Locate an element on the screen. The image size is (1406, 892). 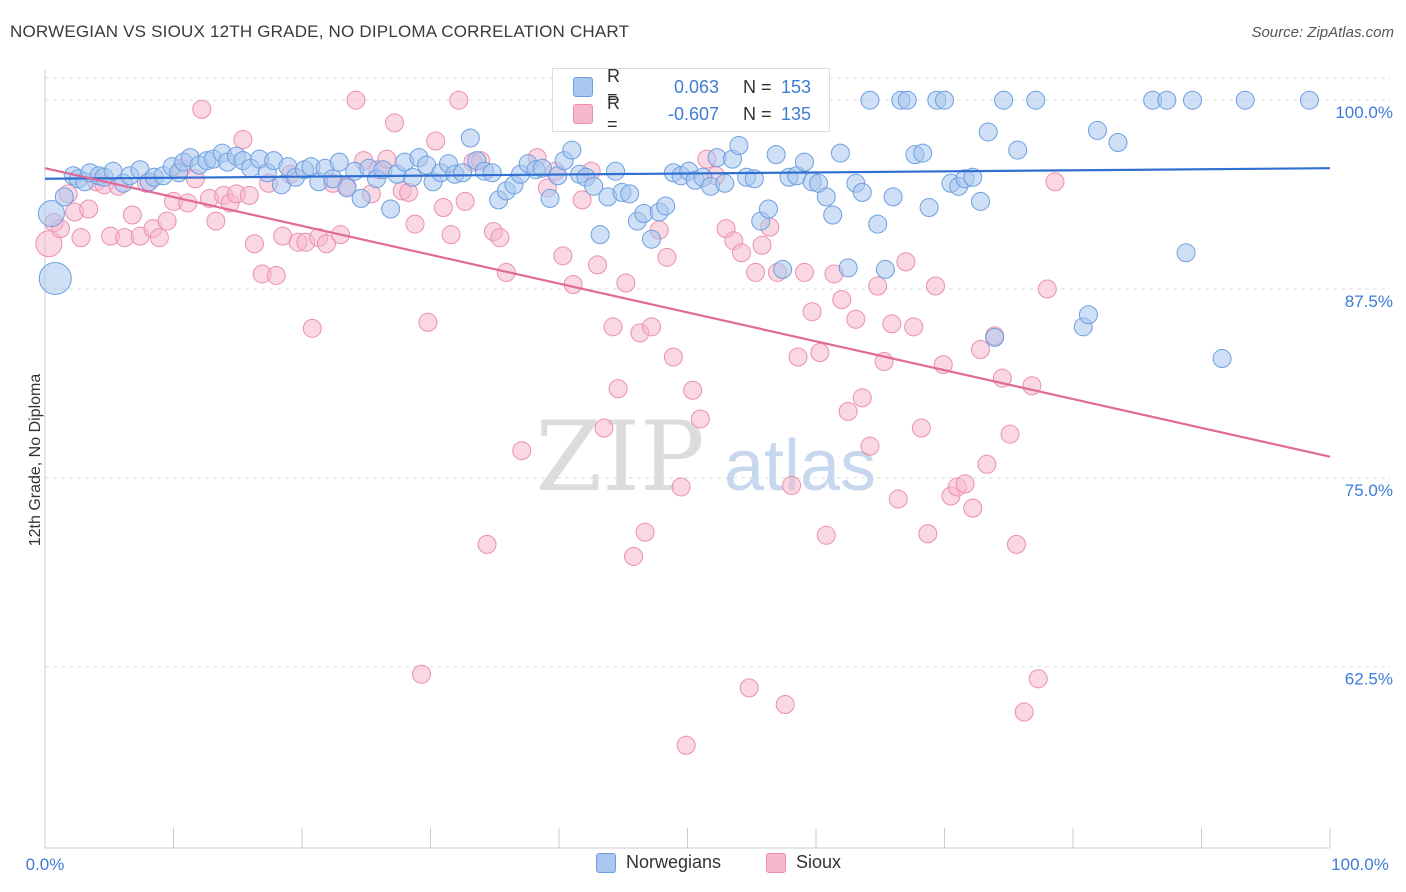
n-value: 153 is located at coordinates (796, 86).